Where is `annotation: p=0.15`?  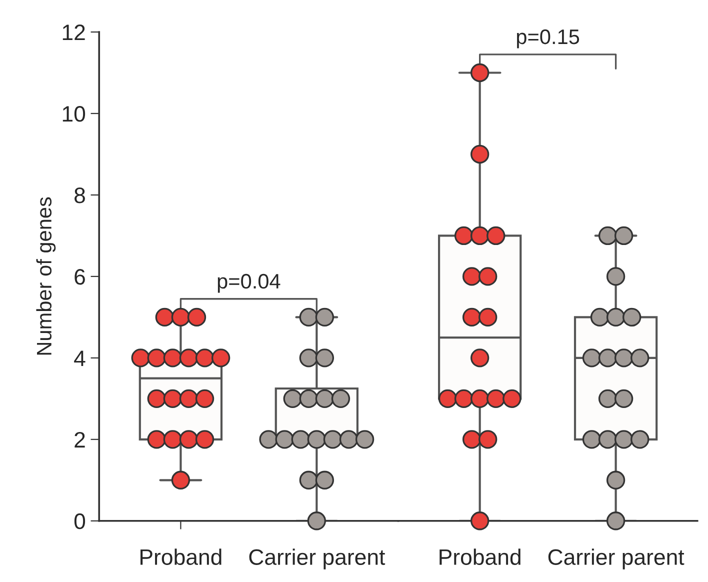
annotation: p=0.15 is located at coordinates (548, 38).